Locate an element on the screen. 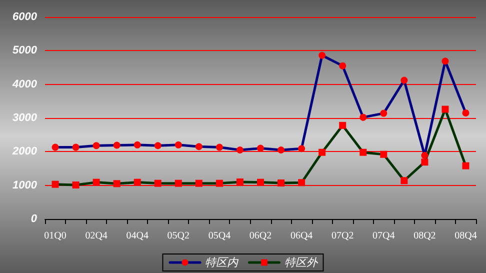  x-tick-label: 01Q0 is located at coordinates (55, 236).